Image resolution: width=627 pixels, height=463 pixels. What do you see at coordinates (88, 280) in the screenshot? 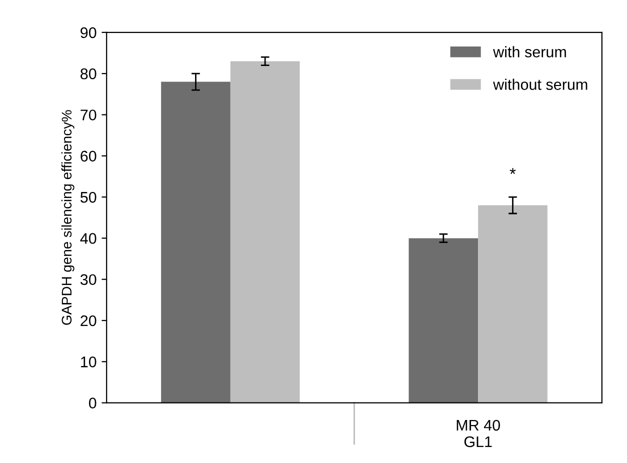
I see `y-tick-label: 30` at bounding box center [88, 280].